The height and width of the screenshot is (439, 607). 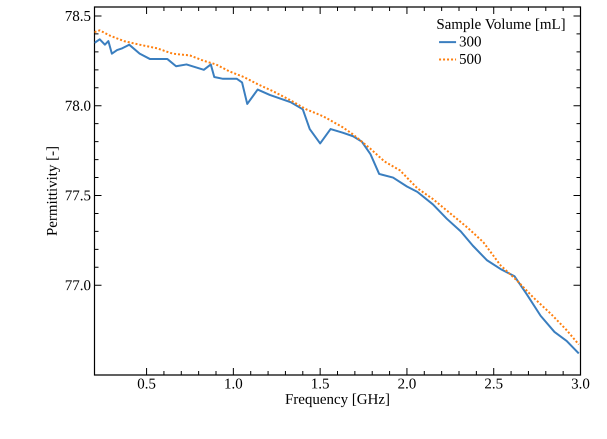 What do you see at coordinates (53, 191) in the screenshot?
I see `y-axis-title: Permittivity [-]` at bounding box center [53, 191].